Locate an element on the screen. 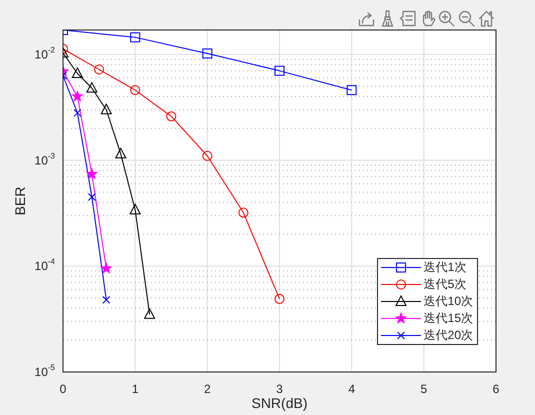  legend-label: 迭代20次 is located at coordinates (448, 335).